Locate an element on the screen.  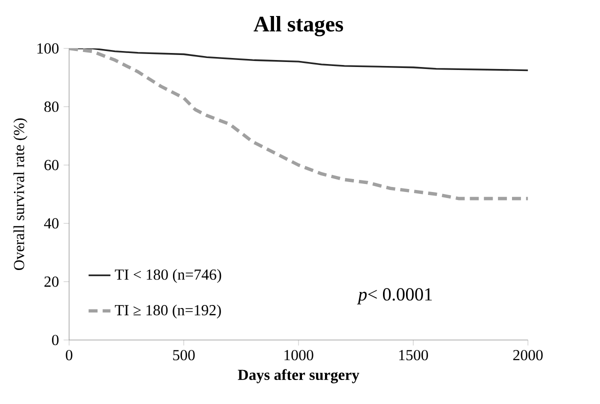
y-tick-label: 40 is located at coordinates (51, 223).